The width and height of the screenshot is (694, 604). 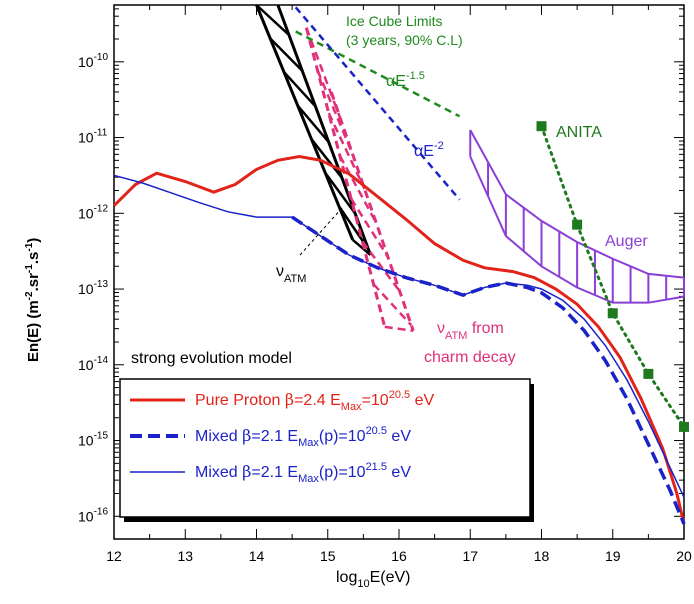 What do you see at coordinates (405, 80) in the screenshot?
I see `e15-label: αE-1.5` at bounding box center [405, 80].